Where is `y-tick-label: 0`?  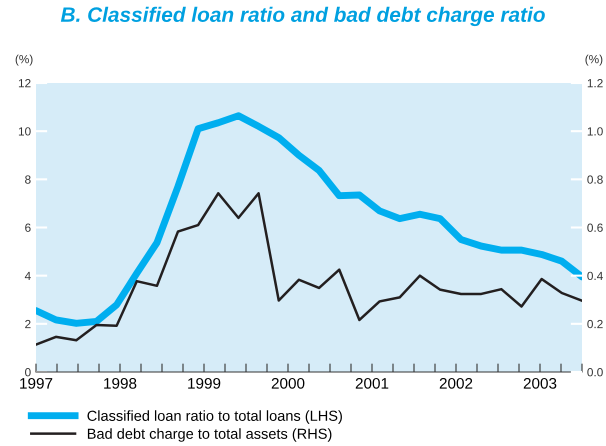
y-tick-label: 0 is located at coordinates (28, 372).